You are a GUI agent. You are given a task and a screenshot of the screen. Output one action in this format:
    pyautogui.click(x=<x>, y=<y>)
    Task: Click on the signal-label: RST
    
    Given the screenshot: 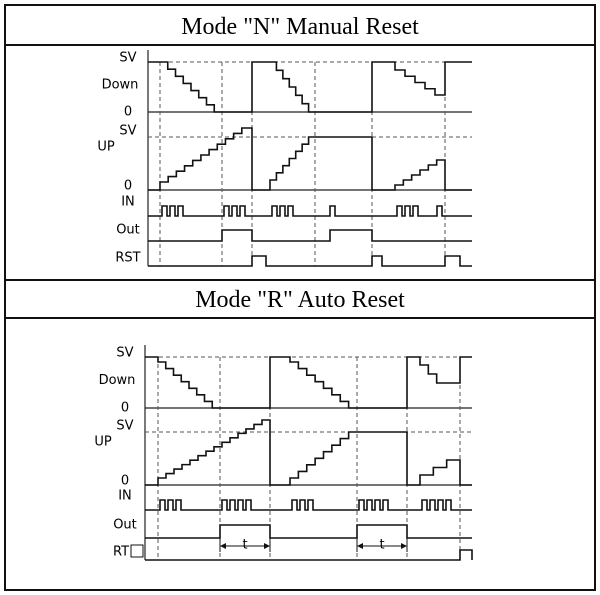 What is the action you would take?
    pyautogui.click(x=127, y=258)
    